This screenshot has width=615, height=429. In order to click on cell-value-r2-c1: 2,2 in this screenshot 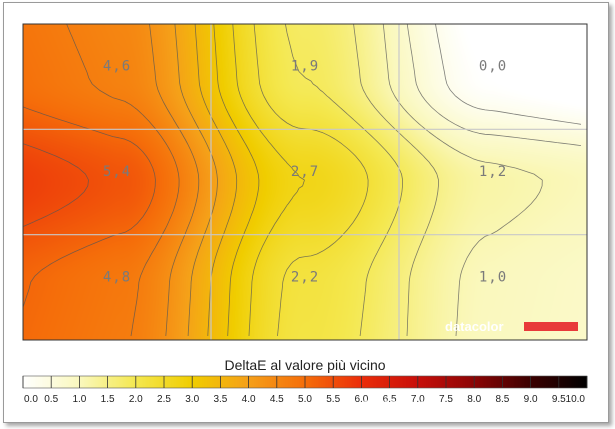, I will do `click(305, 277)`.